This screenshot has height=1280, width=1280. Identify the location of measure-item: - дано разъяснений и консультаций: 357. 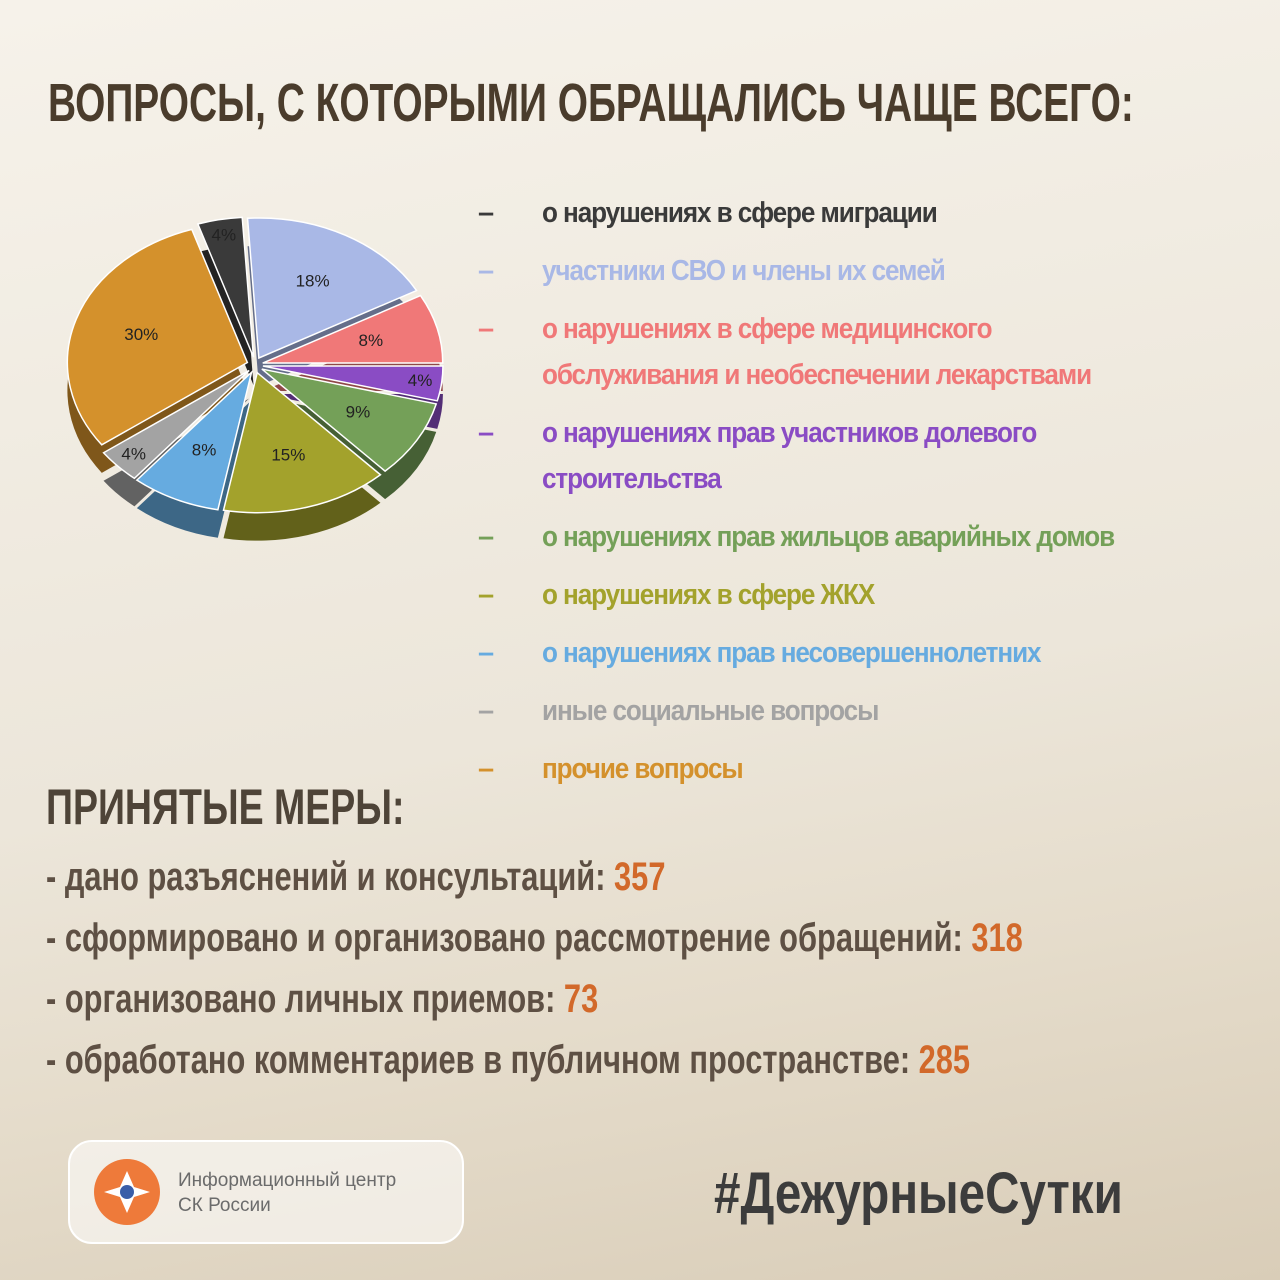
(355, 877).